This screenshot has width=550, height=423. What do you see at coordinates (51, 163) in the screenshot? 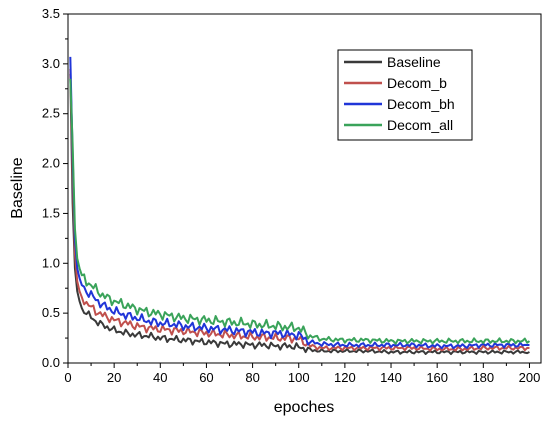
I see `y-tick-label: 2.0` at bounding box center [51, 163].